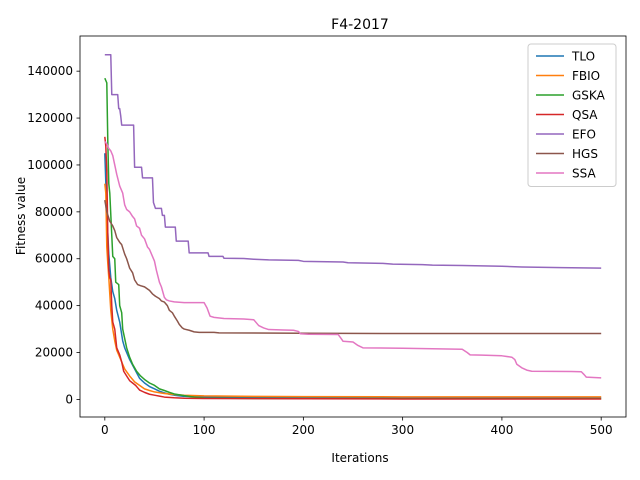 Image resolution: width=640 pixels, height=480 pixels. I want to click on x-tick-label: 100, so click(204, 430).